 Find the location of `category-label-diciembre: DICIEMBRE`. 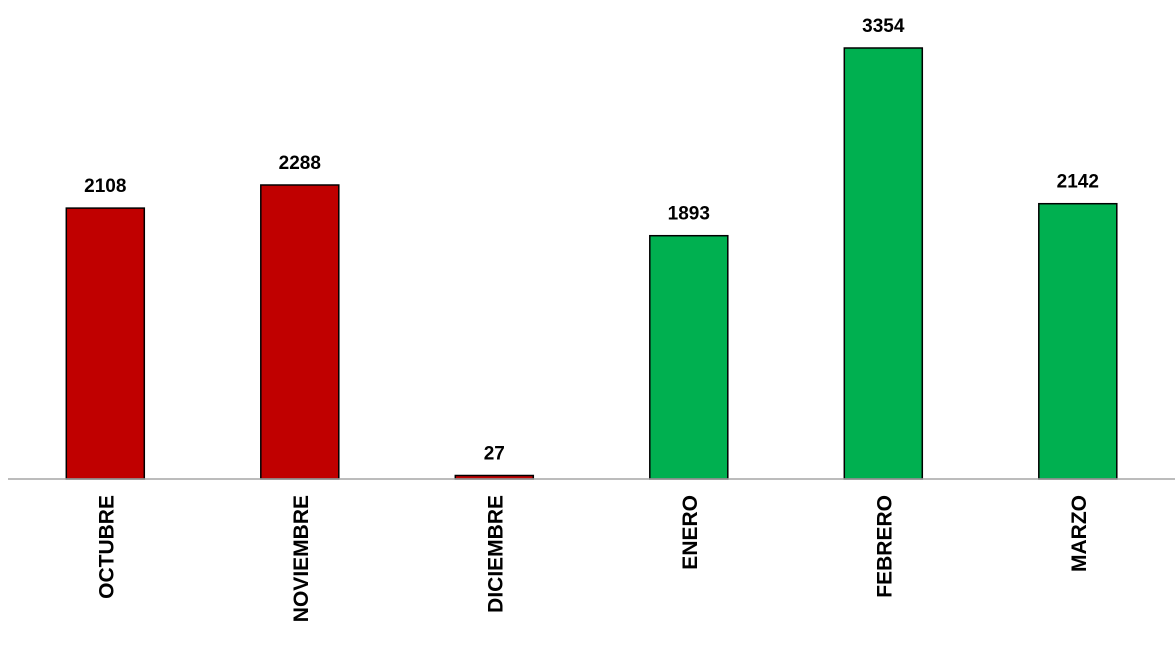

category-label-diciembre: DICIEMBRE is located at coordinates (495, 554).